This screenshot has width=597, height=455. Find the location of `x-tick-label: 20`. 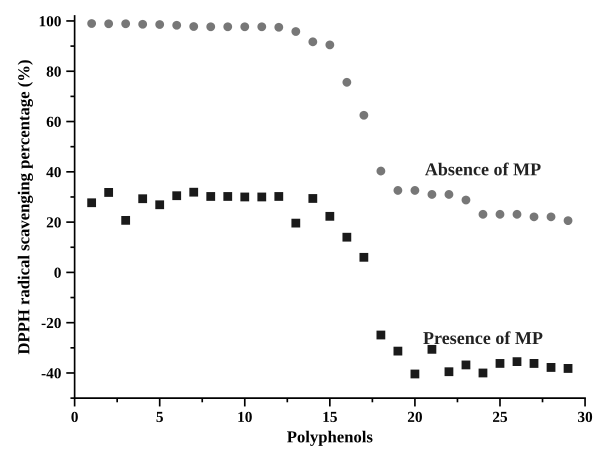

x-tick-label: 20 is located at coordinates (415, 417).